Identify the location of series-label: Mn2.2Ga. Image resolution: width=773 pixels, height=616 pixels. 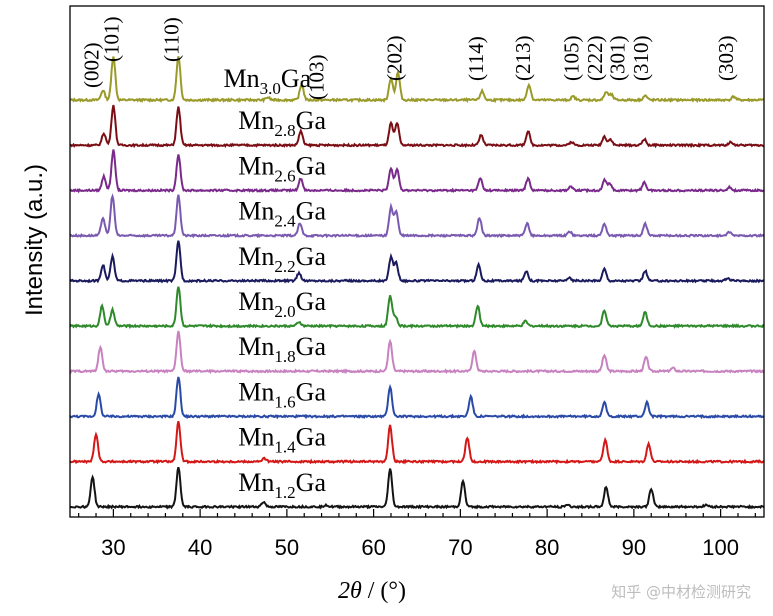
(282, 259).